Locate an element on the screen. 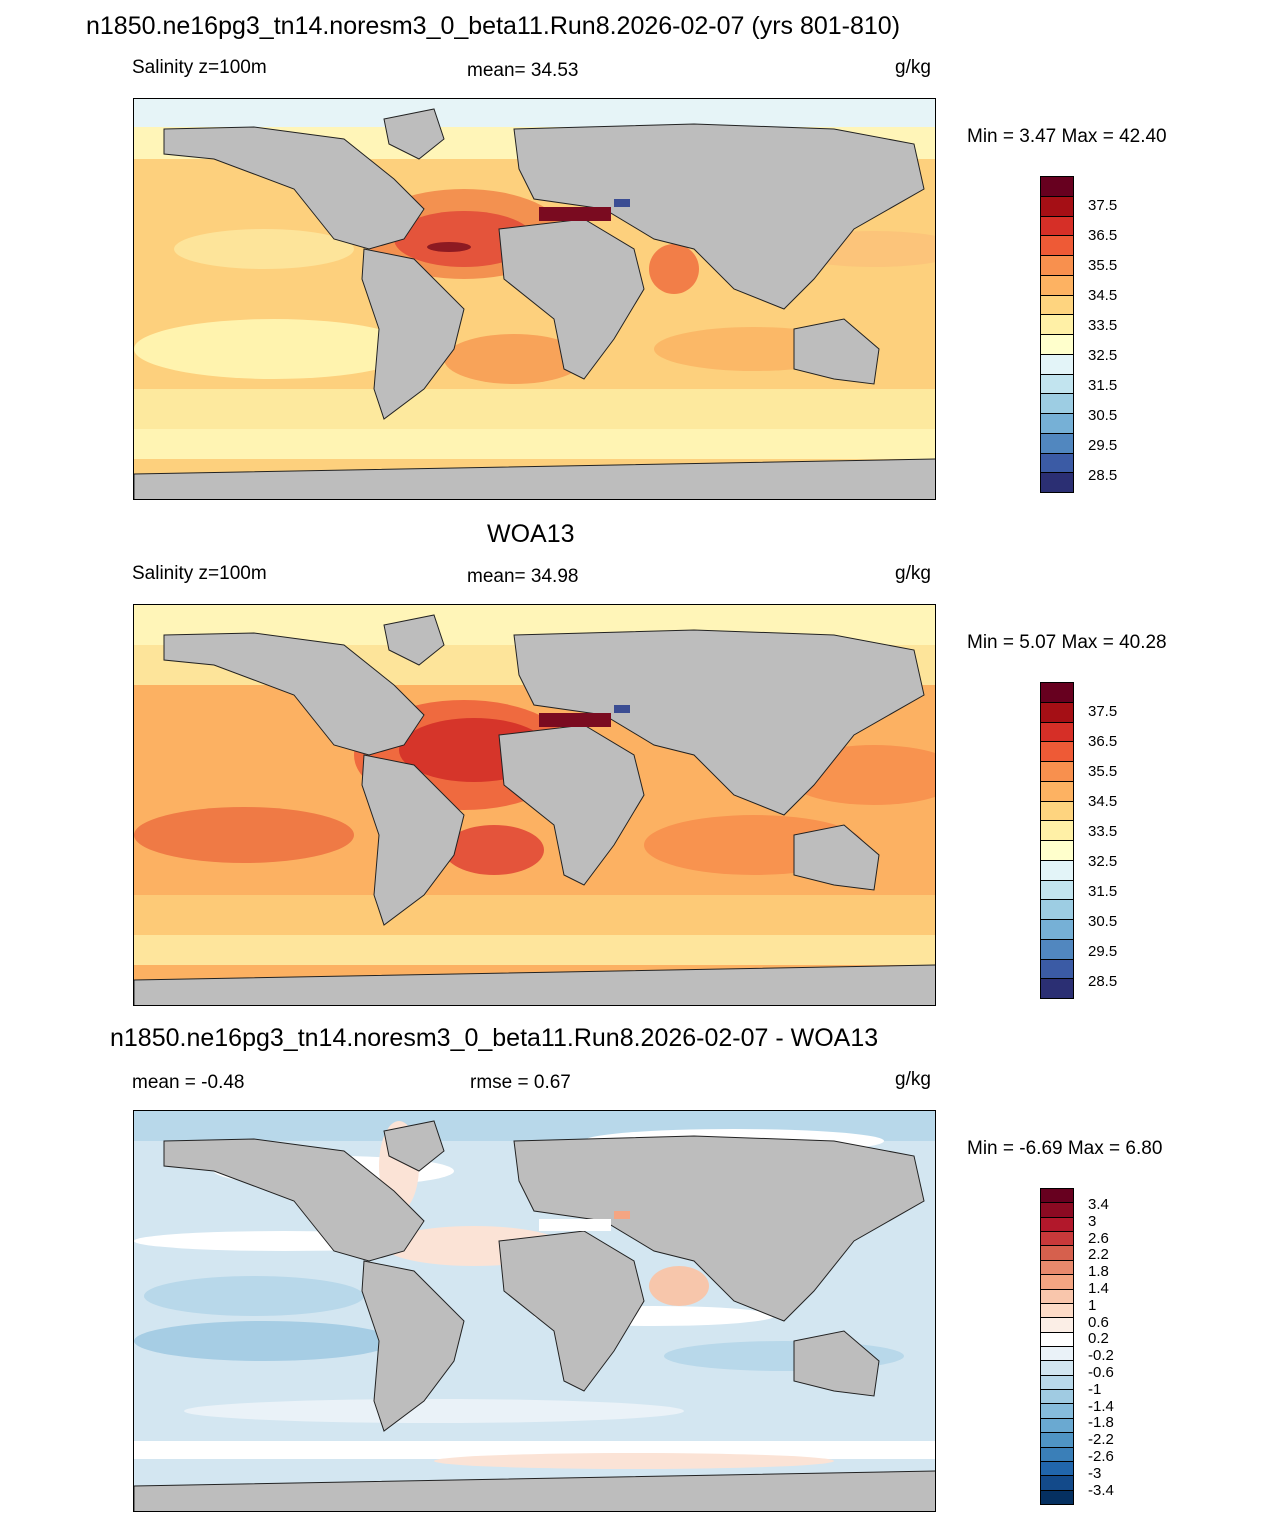 The height and width of the screenshot is (1519, 1285). panel1-mean-label: mean= 34.53 is located at coordinates (523, 70).